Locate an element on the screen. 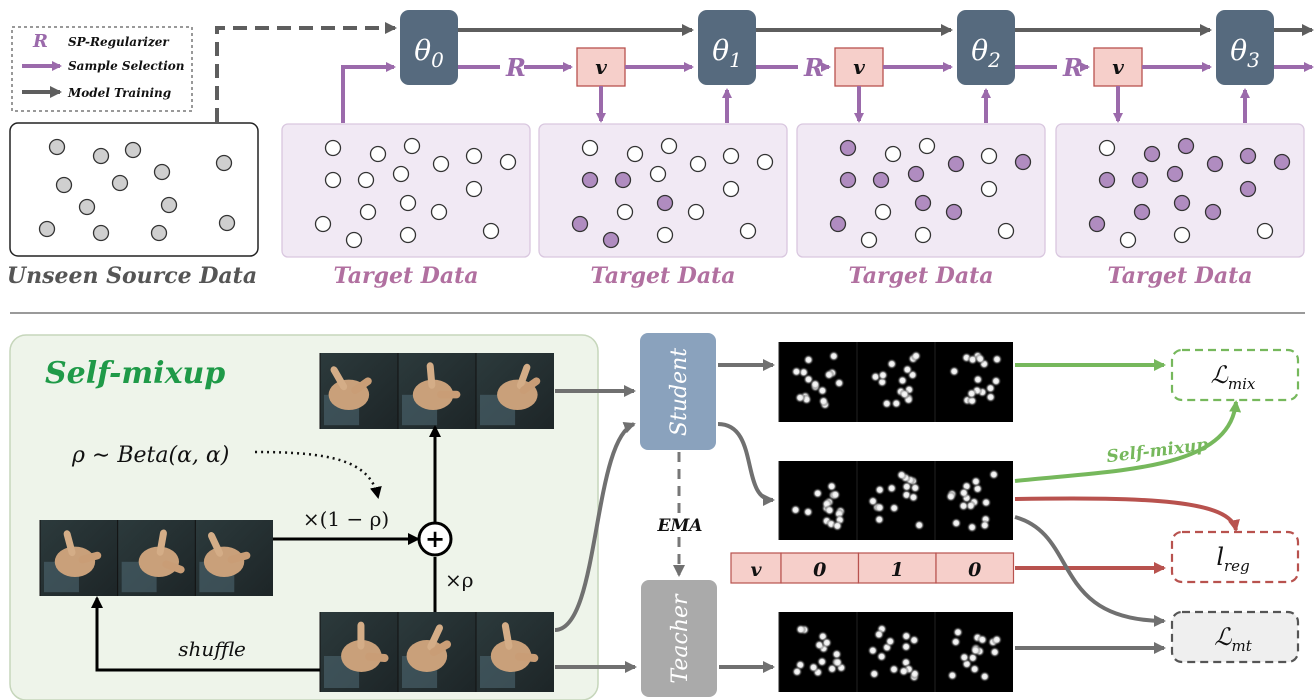  target-data-box-0: Target Data is located at coordinates (406, 206).